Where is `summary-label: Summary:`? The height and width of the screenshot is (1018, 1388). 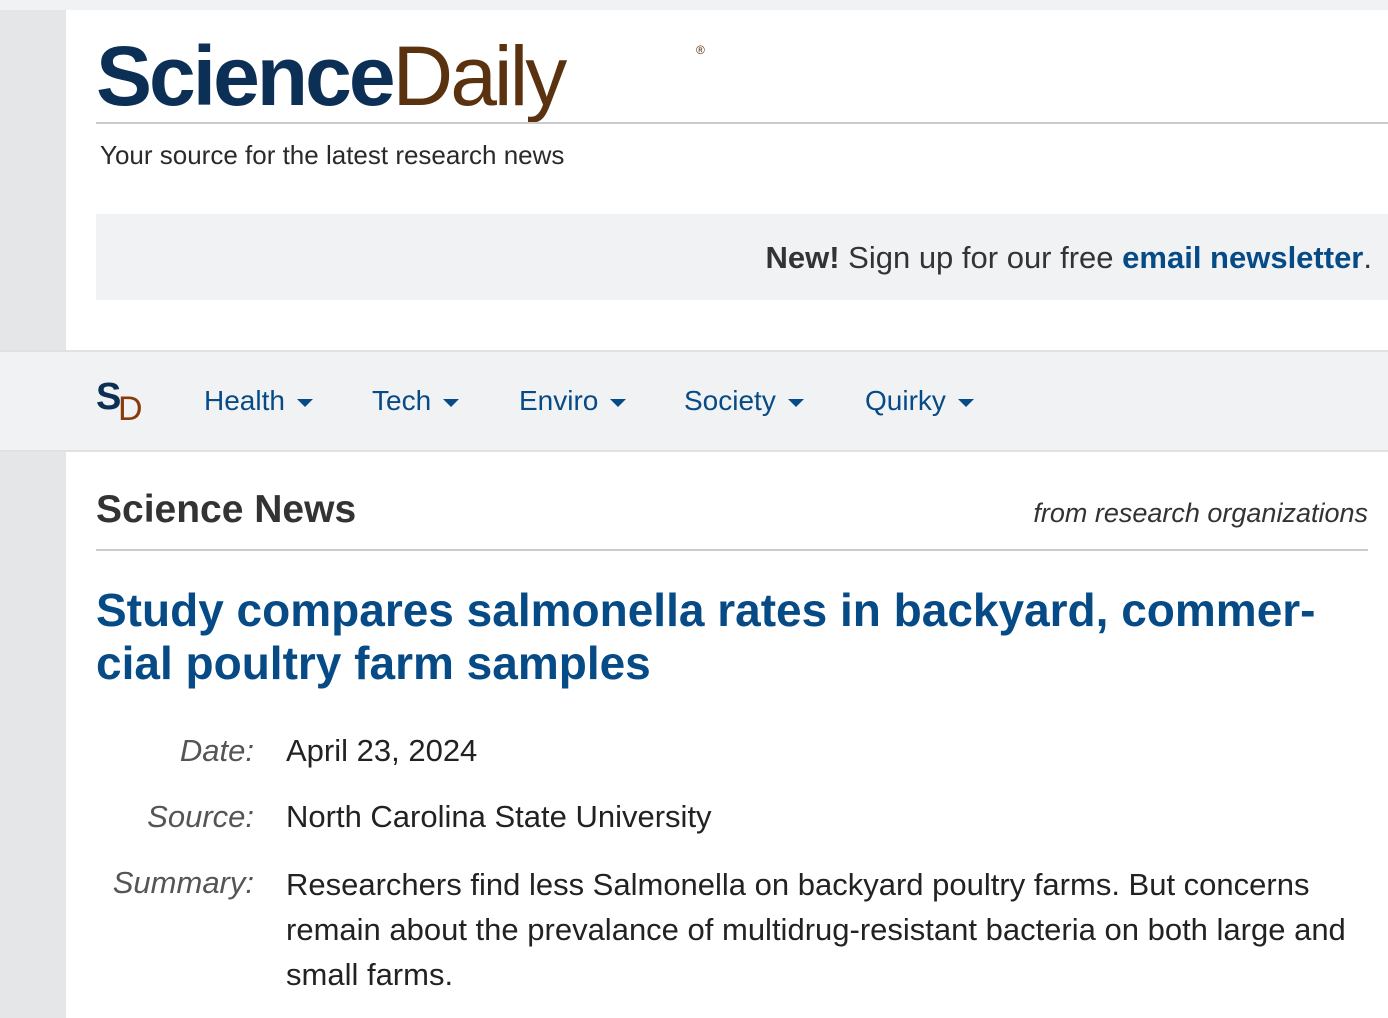
summary-label: Summary: is located at coordinates (183, 882).